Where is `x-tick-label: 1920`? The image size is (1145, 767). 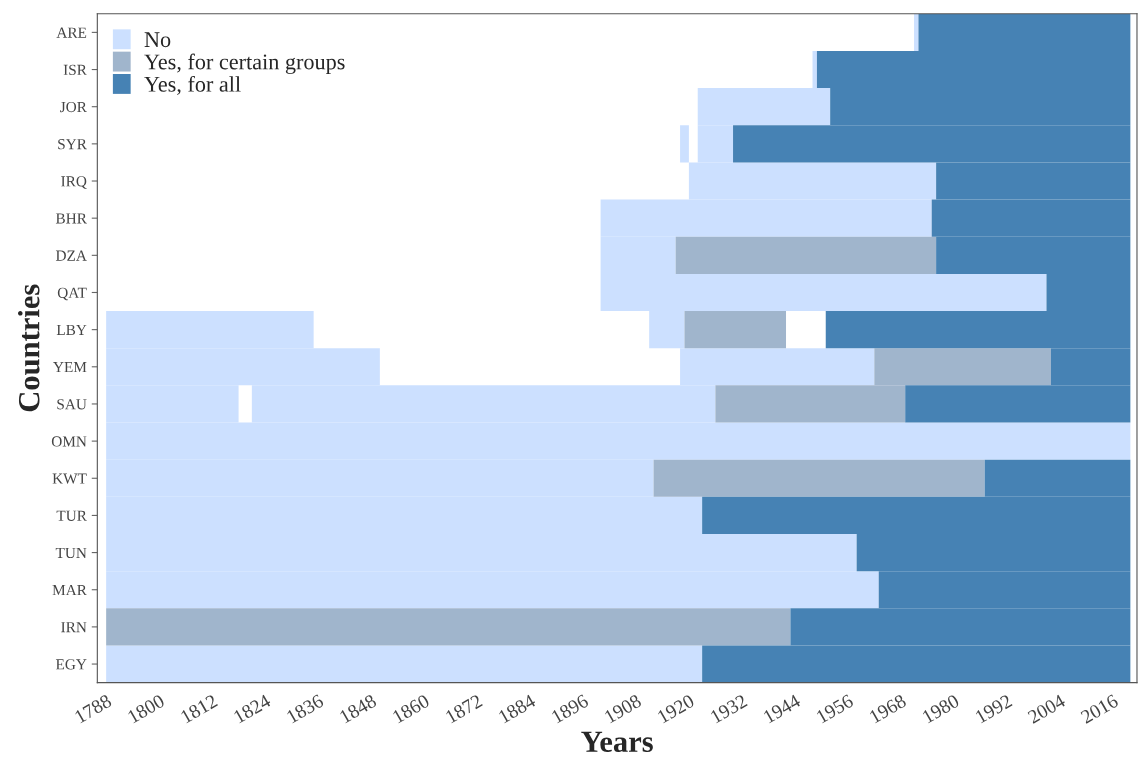 x-tick-label: 1920 is located at coordinates (676, 708).